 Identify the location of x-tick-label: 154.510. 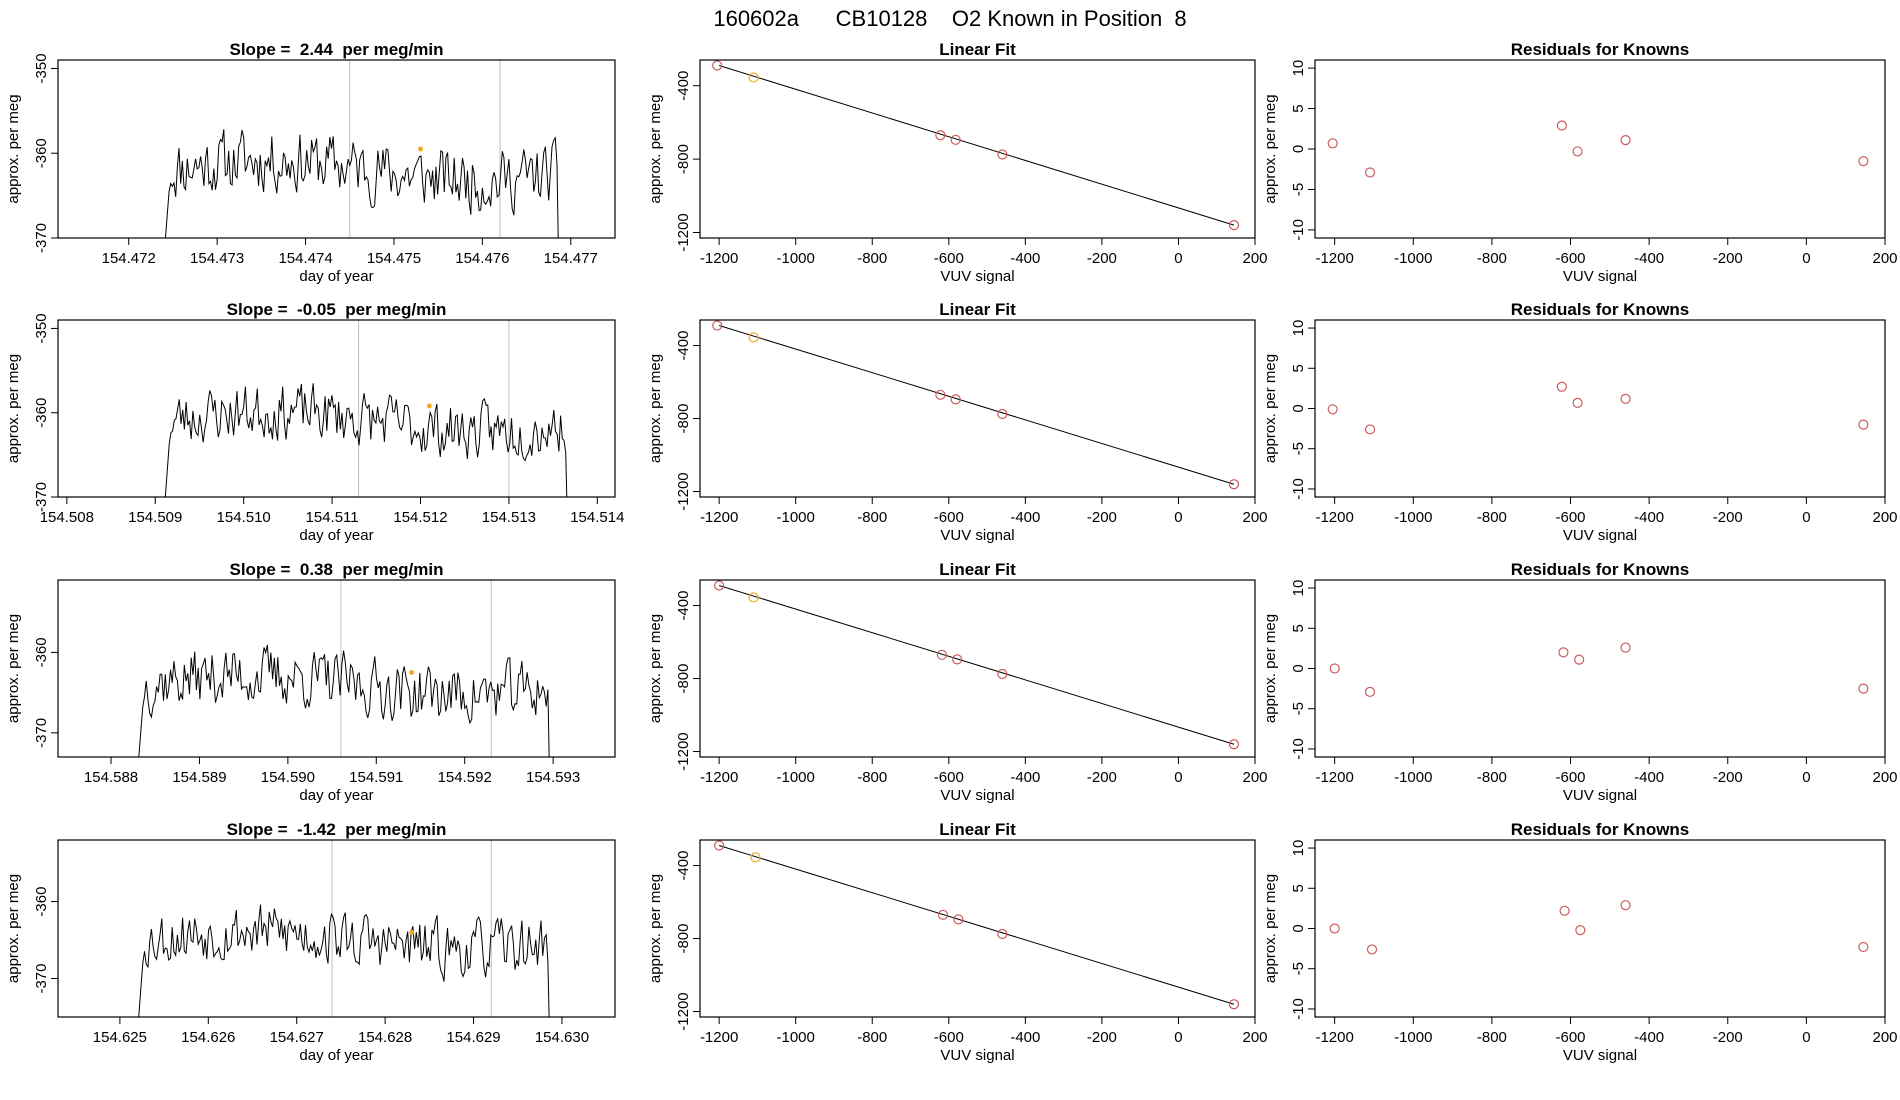
(244, 517).